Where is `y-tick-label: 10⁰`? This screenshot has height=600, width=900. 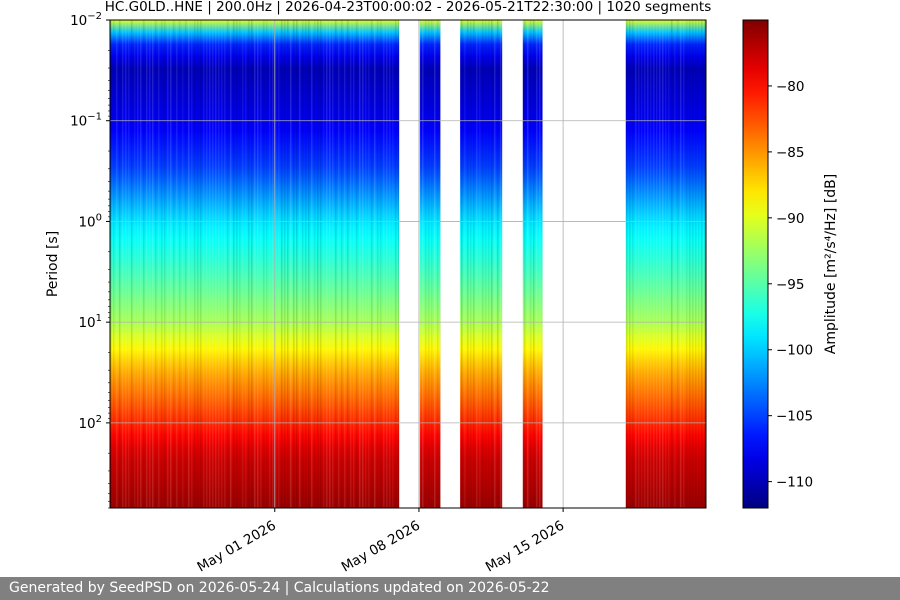
y-tick-label: 10⁰ is located at coordinates (90, 221).